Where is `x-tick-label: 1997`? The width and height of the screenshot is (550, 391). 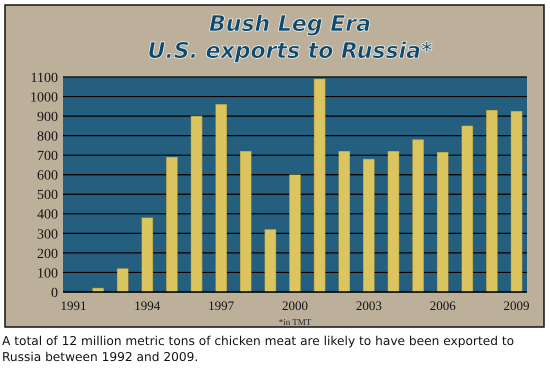
x-tick-label: 1997 is located at coordinates (221, 305).